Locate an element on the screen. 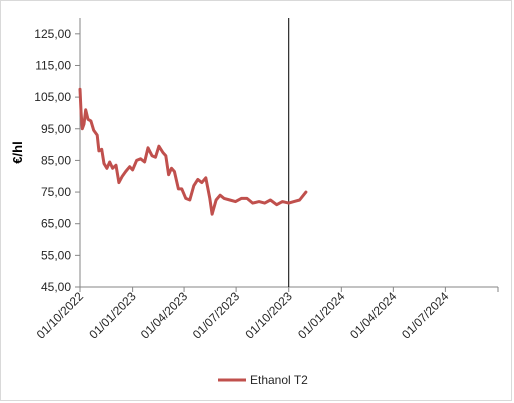 Image resolution: width=514 pixels, height=403 pixels. y-tick-label: 105,00 is located at coordinates (52, 97).